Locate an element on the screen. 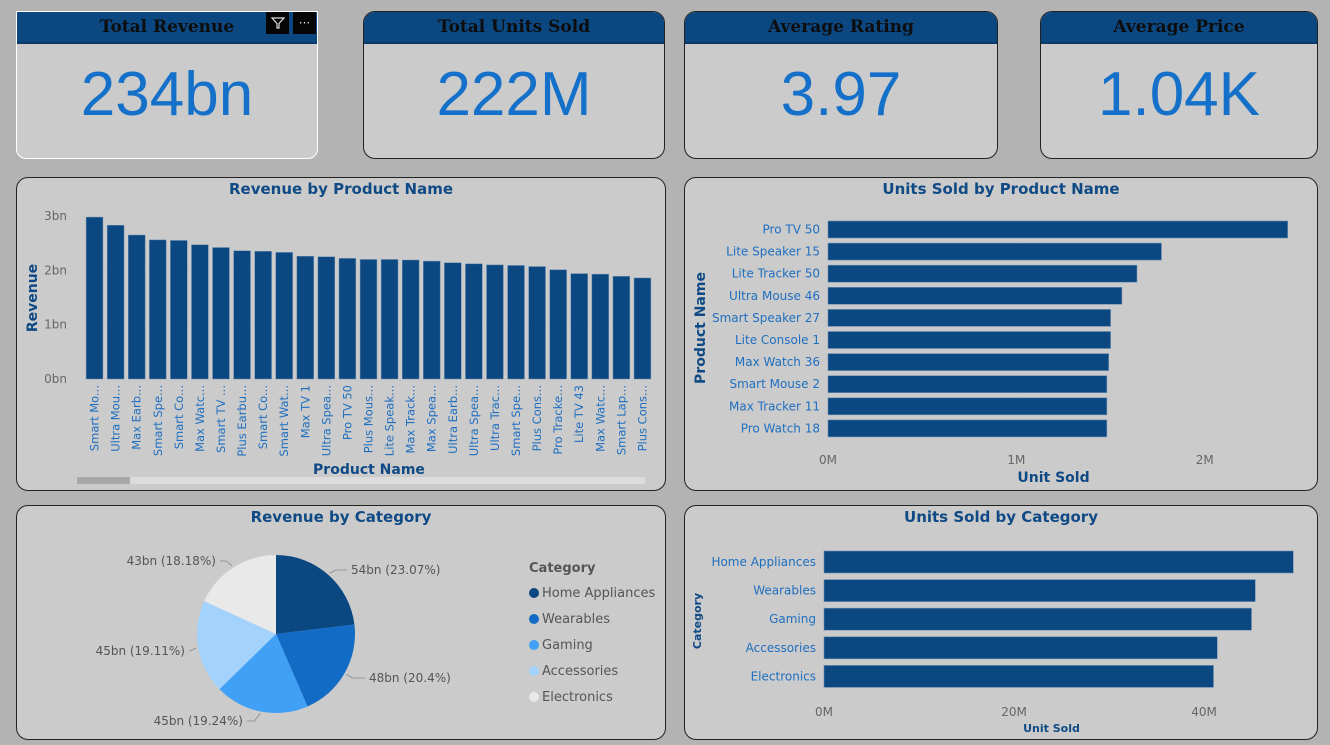  y-tick-label: Wearables is located at coordinates (784, 591).